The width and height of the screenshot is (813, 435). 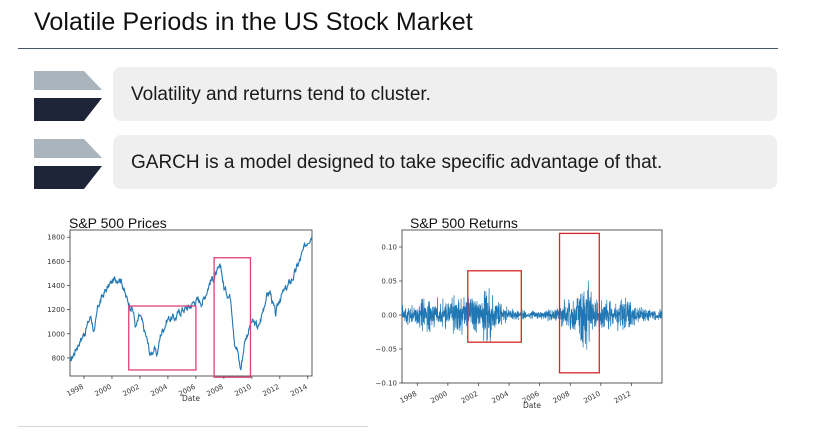 I want to click on bullet-text: Volatility and returns tend to cluster., so click(x=281, y=94).